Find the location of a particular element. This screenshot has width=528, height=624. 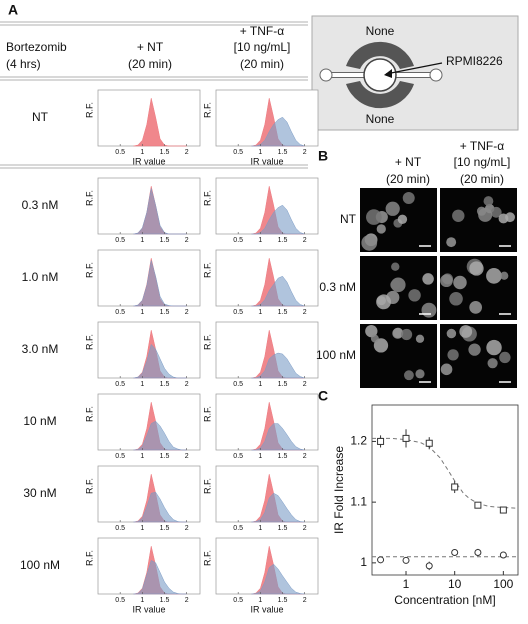

fit-line is located at coordinates (445, 473).